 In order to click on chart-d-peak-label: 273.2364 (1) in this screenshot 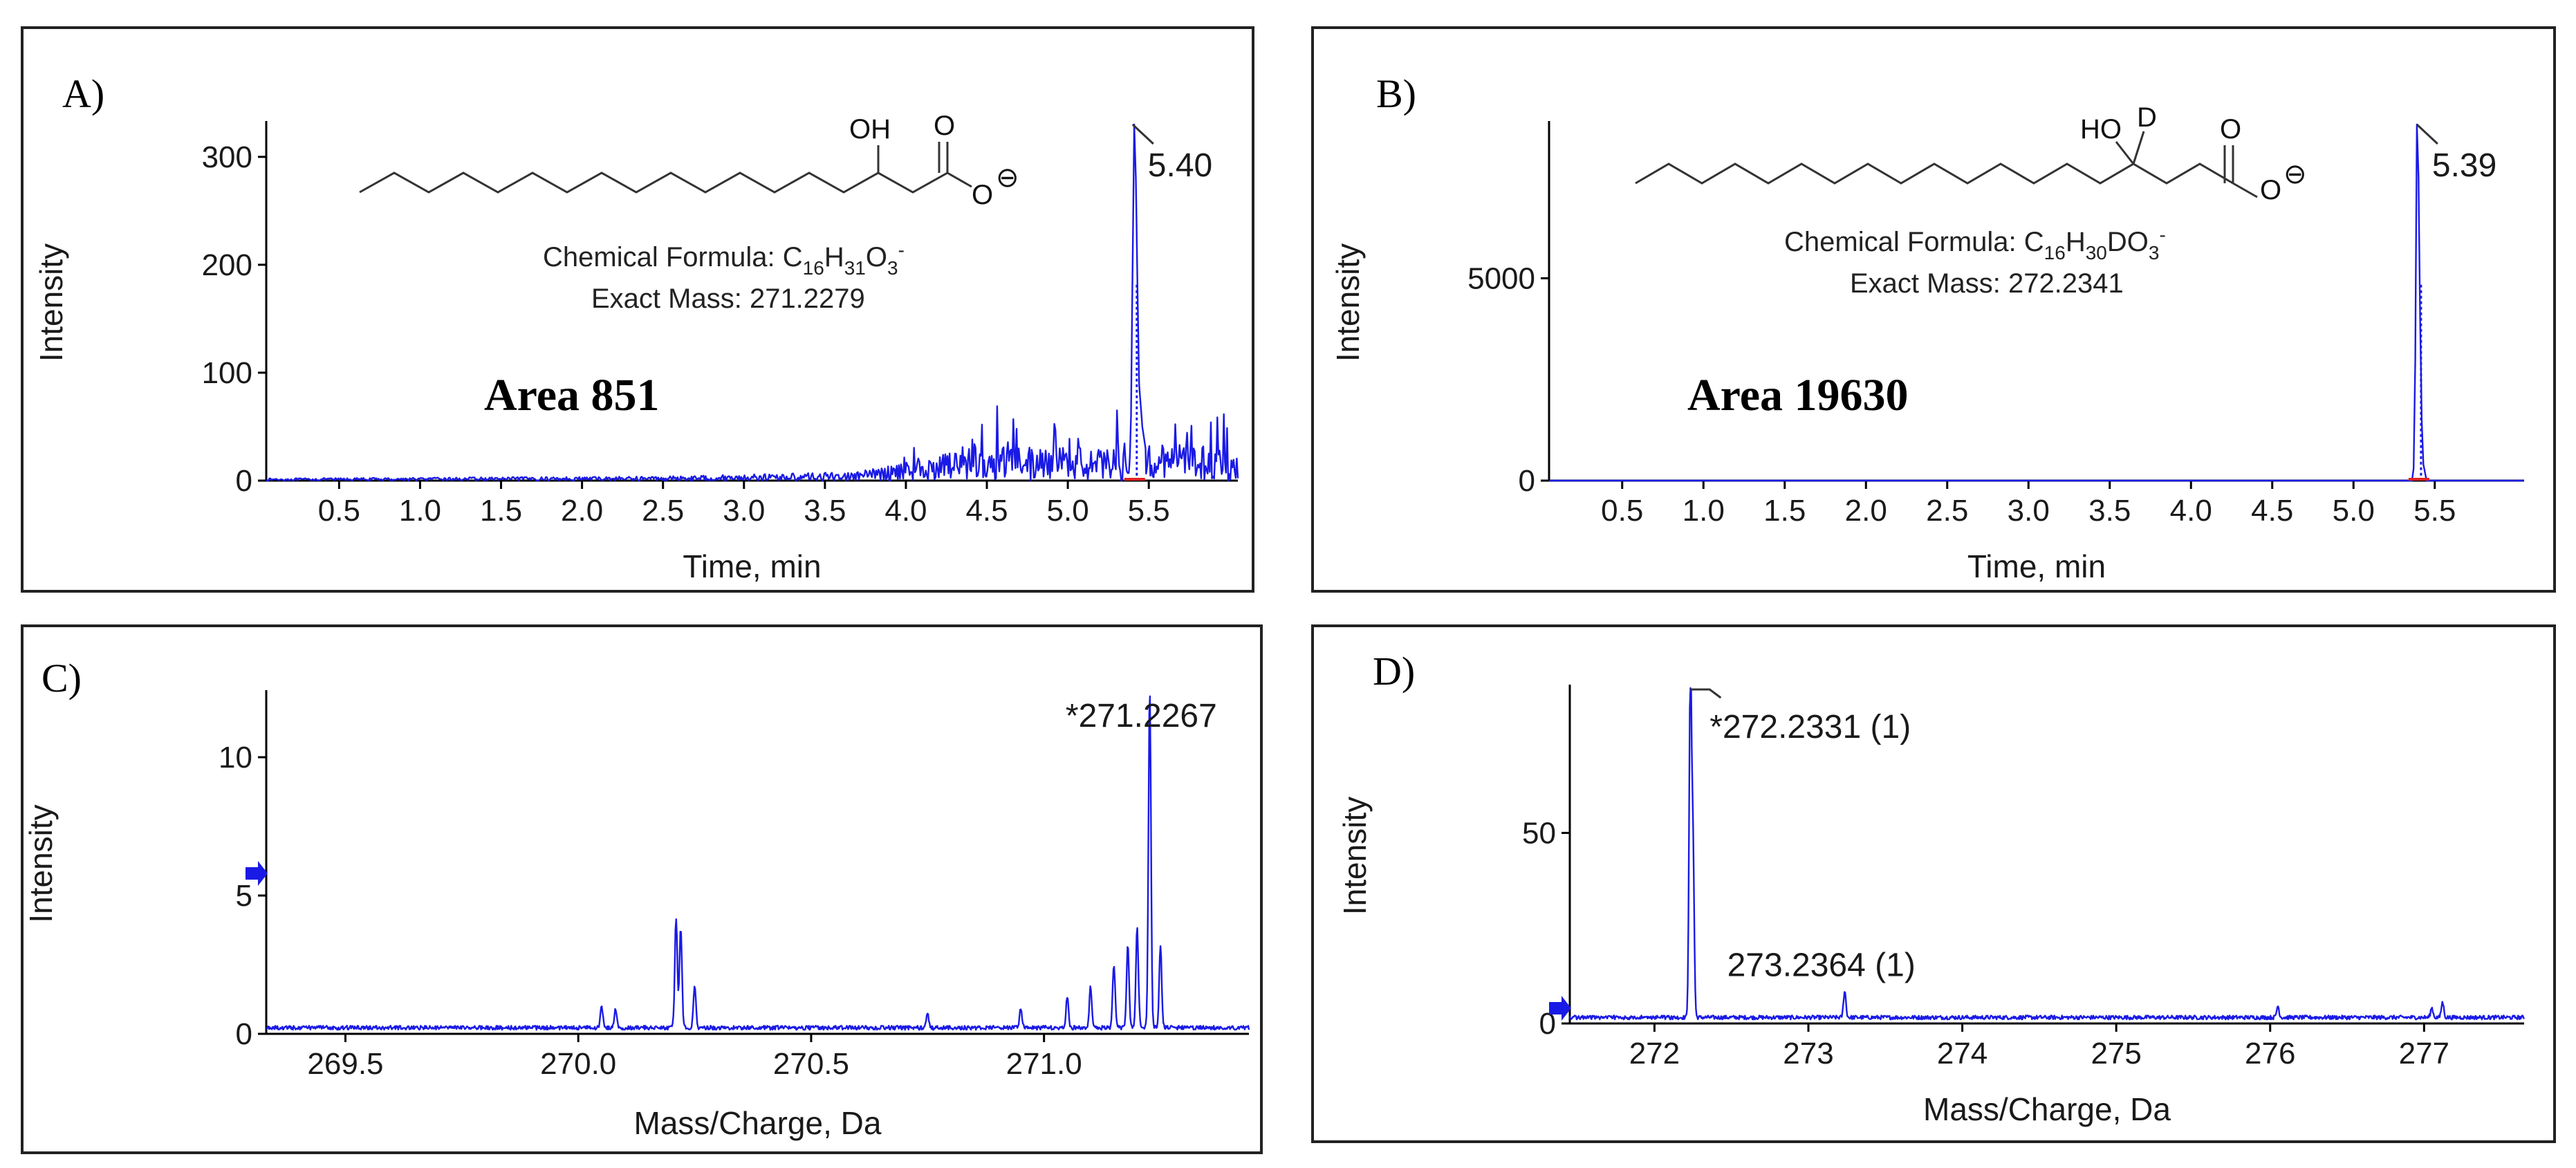, I will do `click(1822, 965)`.